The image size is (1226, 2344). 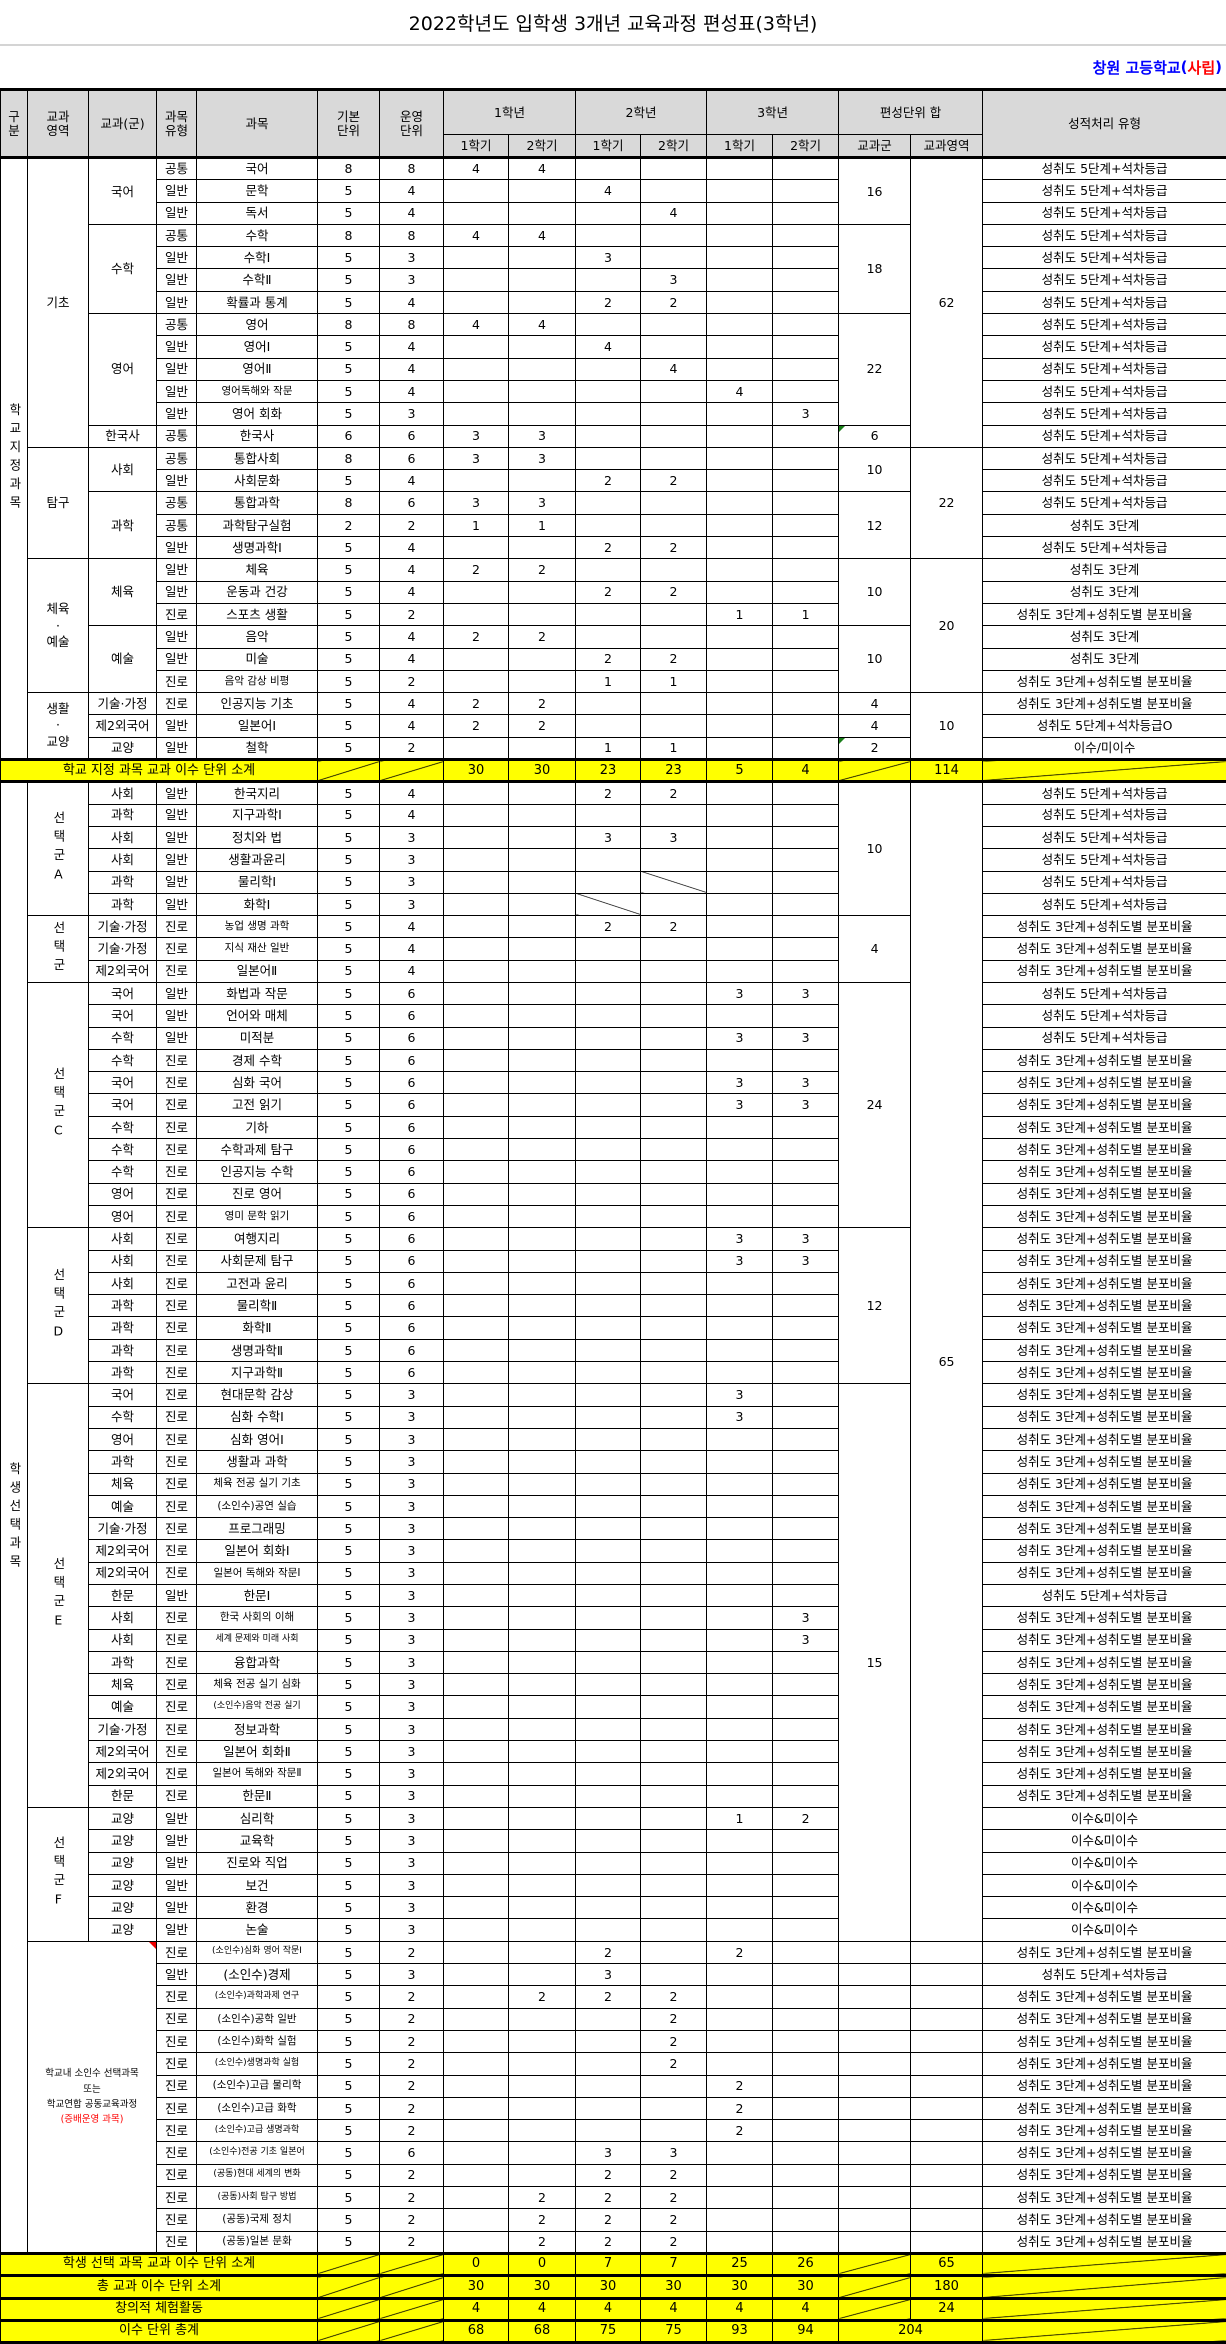 I want to click on group-total: 22, so click(x=875, y=369).